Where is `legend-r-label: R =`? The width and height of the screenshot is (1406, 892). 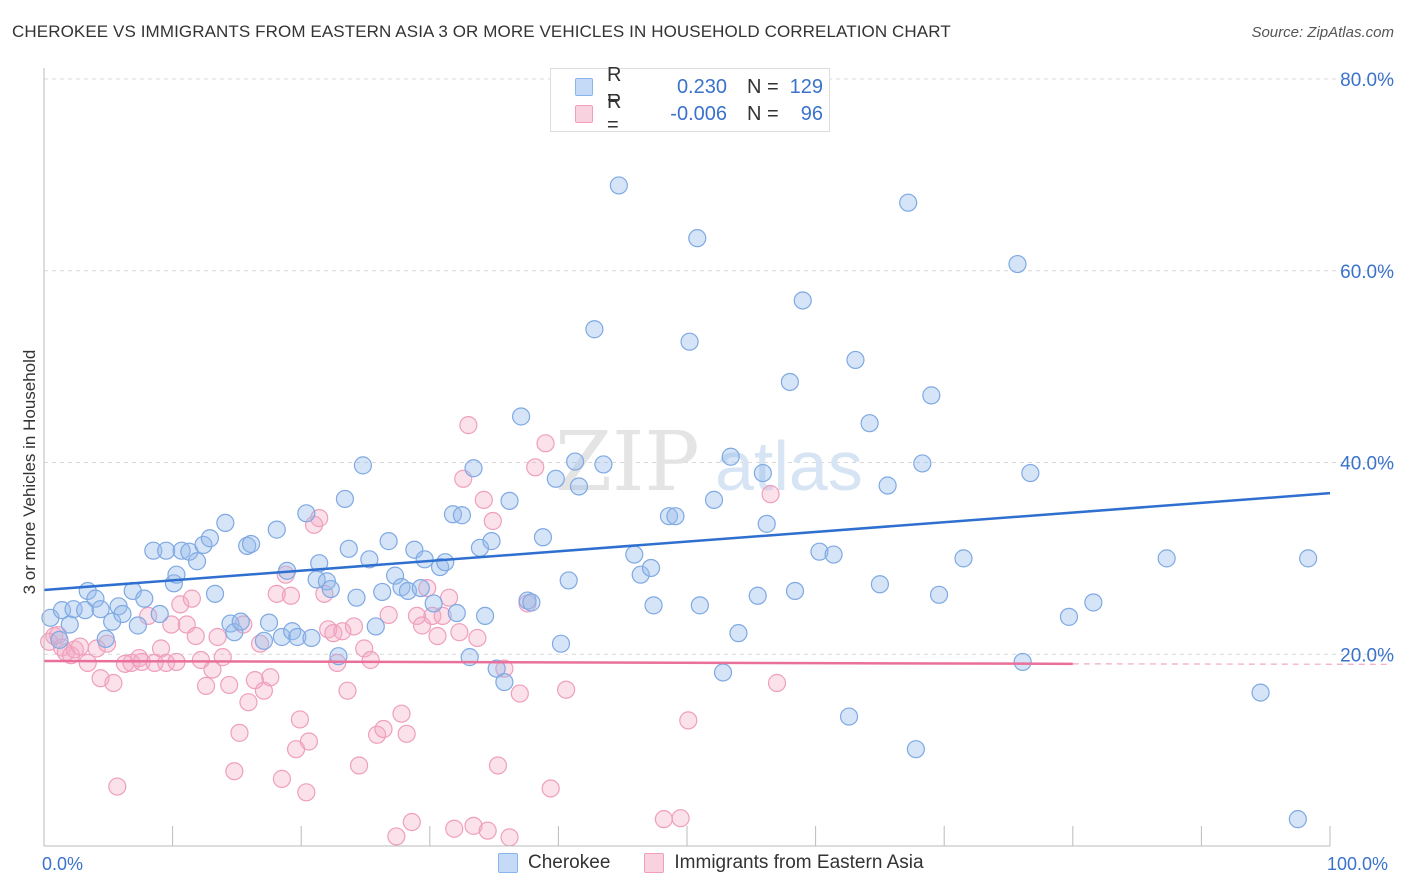
legend-r-label: R = is located at coordinates (614, 113).